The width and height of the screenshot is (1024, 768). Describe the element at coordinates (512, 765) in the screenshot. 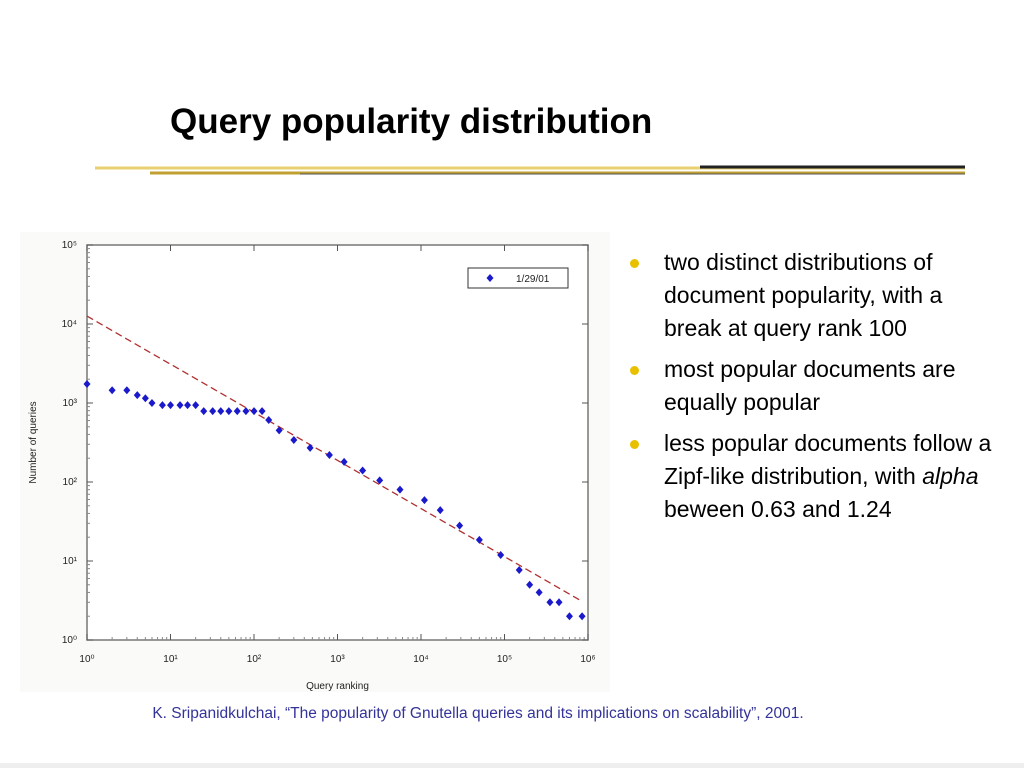

I see `footer-band` at that location.